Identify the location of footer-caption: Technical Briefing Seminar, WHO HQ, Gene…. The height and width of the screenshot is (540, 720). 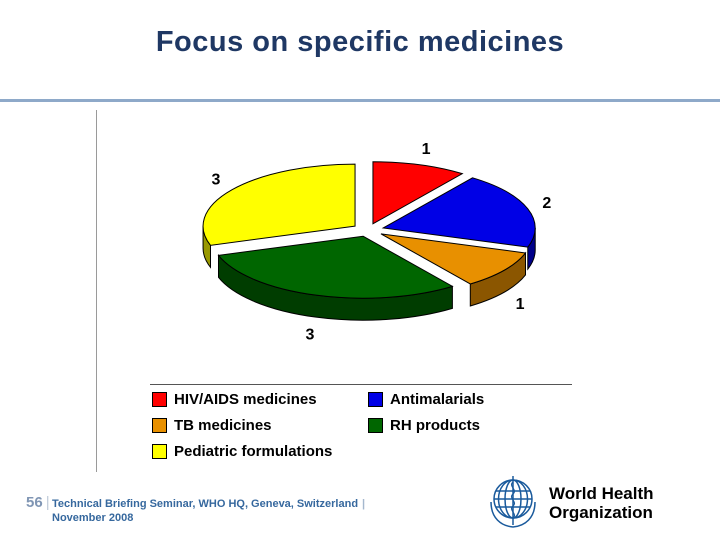
(208, 511).